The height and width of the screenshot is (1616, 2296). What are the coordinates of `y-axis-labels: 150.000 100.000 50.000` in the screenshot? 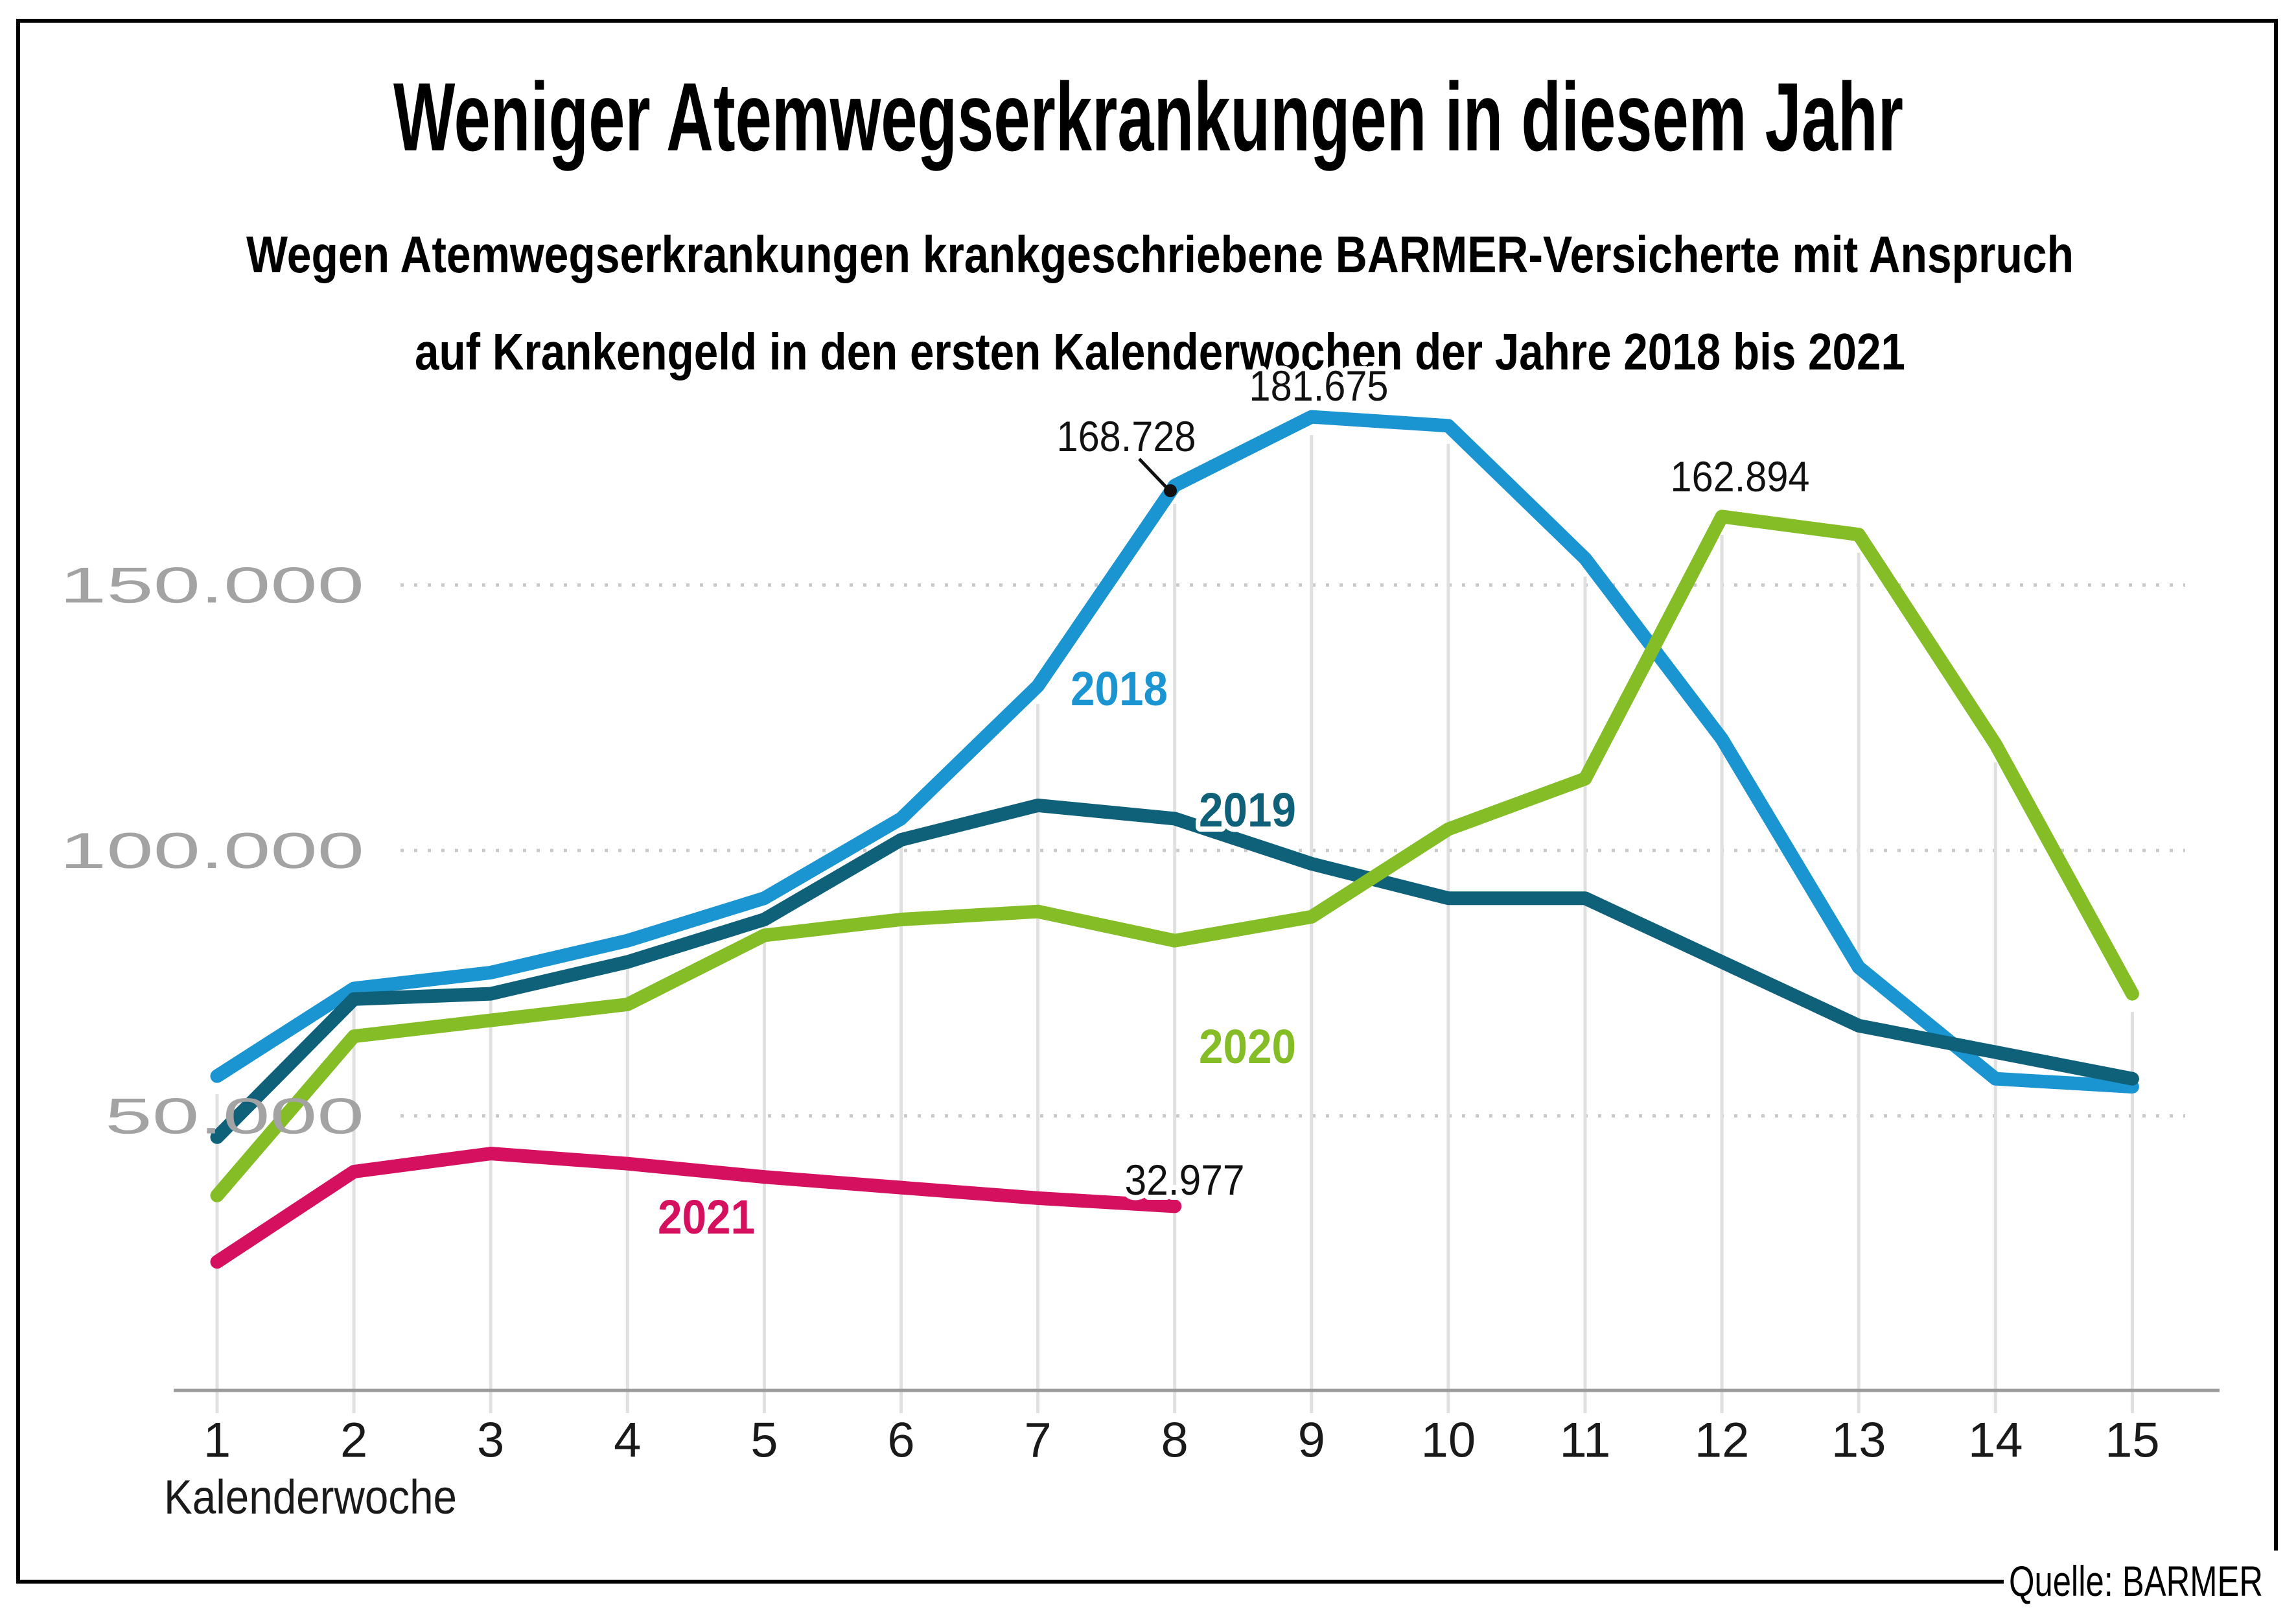 It's located at (212, 851).